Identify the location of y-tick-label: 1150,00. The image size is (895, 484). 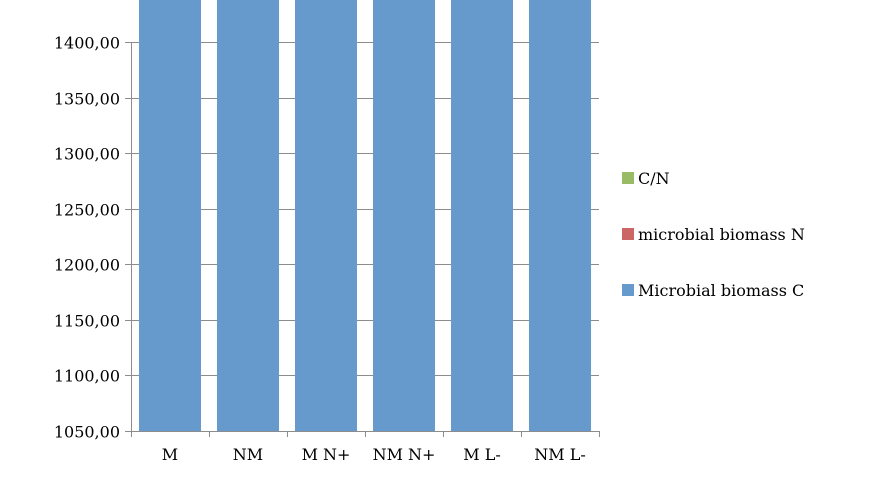
(87, 321).